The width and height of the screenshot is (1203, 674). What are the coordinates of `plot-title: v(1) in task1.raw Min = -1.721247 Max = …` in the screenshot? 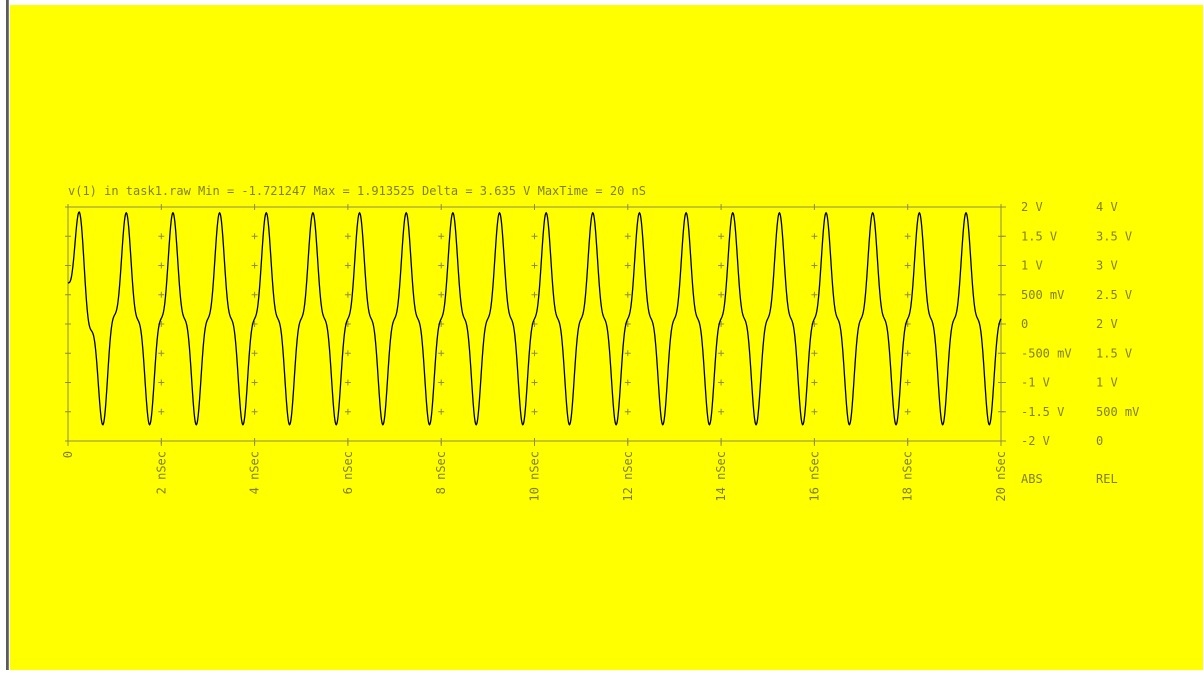 It's located at (357, 191).